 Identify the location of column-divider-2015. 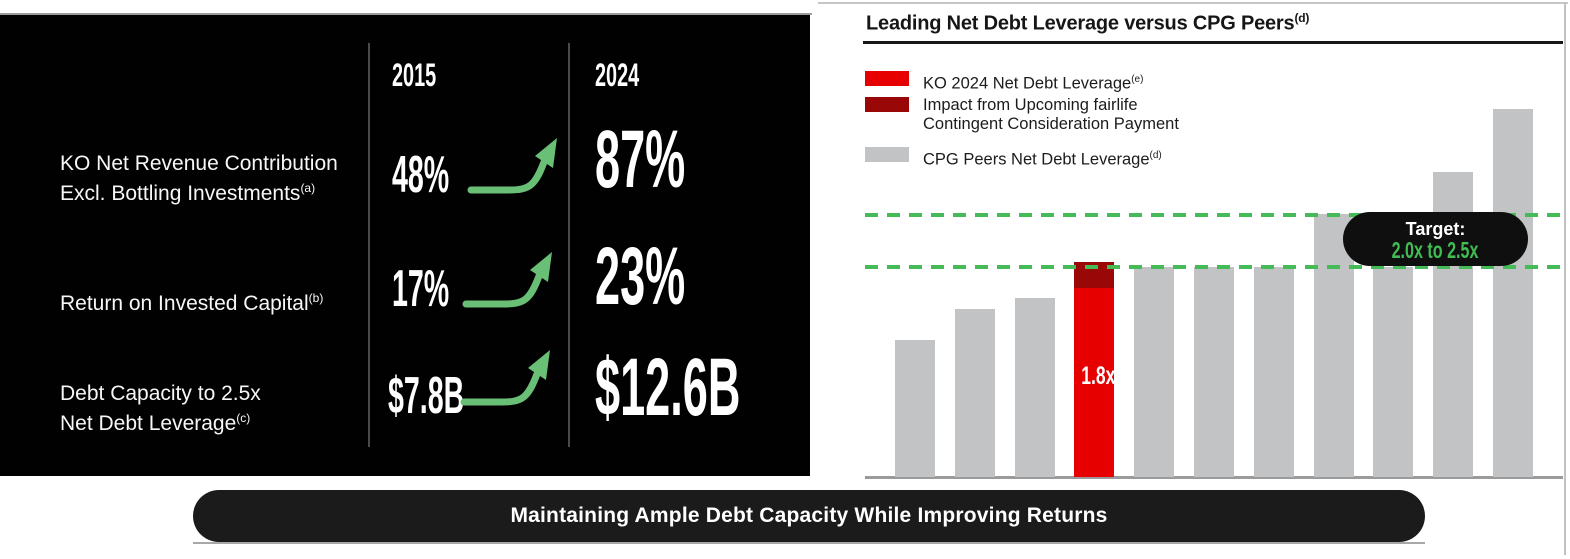
(369, 245).